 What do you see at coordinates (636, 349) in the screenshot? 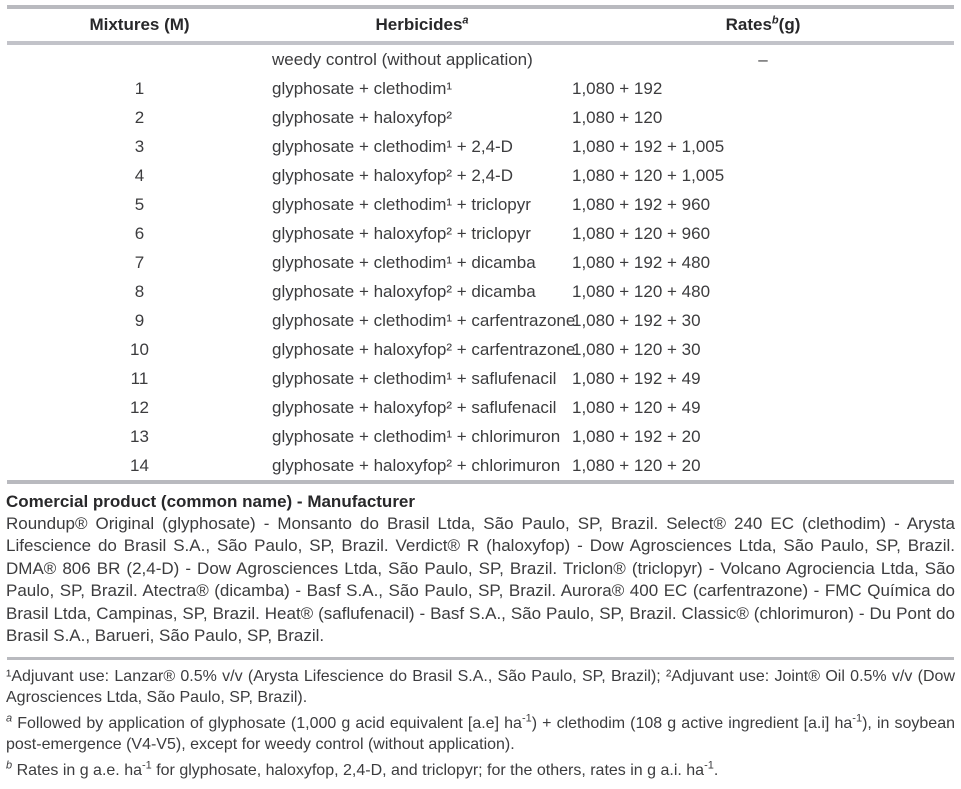
I see `cell-rate: 1,080 + 120 + 30` at bounding box center [636, 349].